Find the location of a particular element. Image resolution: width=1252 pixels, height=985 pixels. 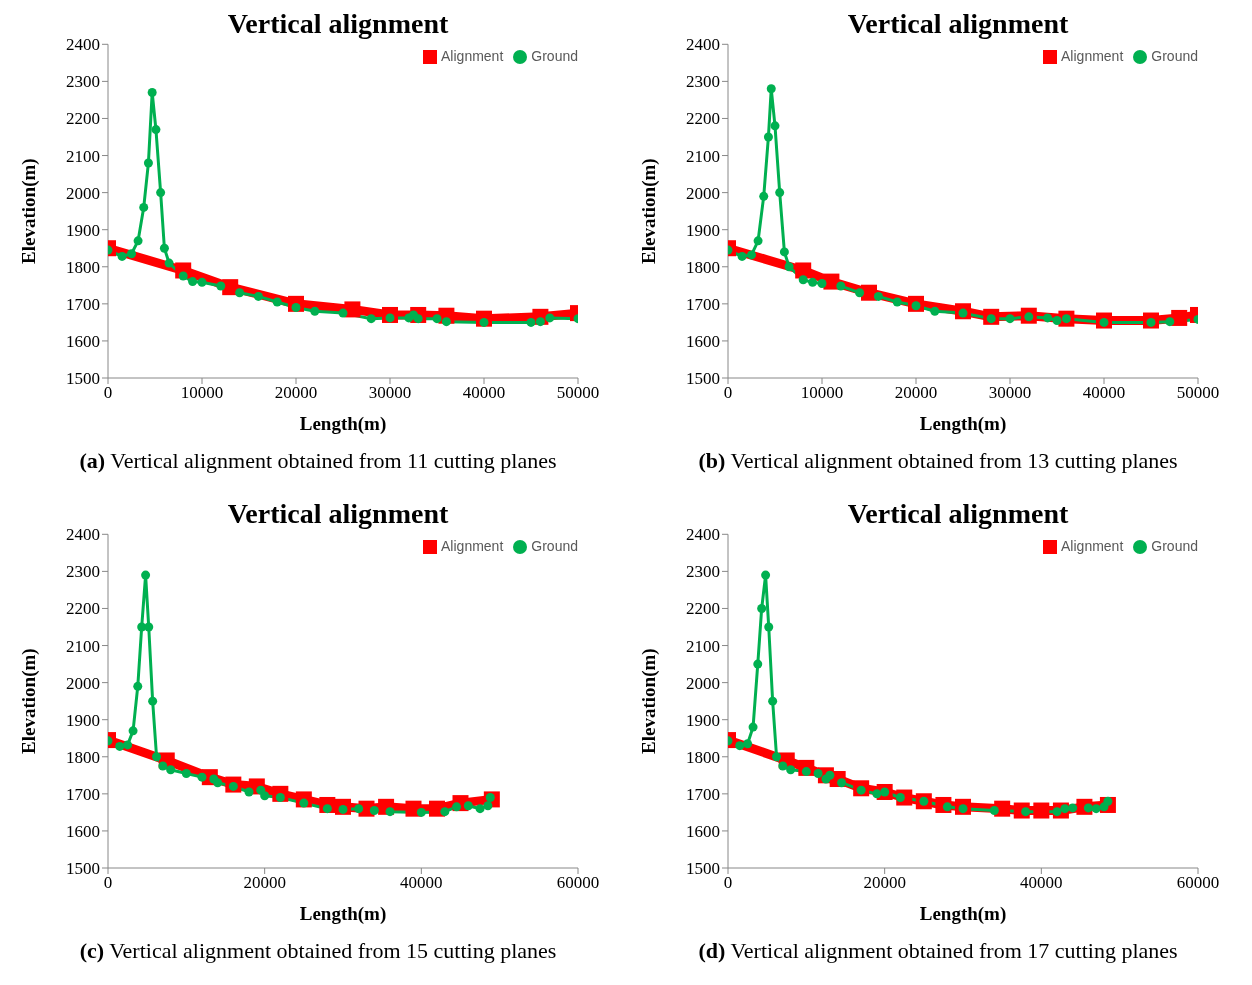

y-tick-label: 2100 is located at coordinates (703, 646).